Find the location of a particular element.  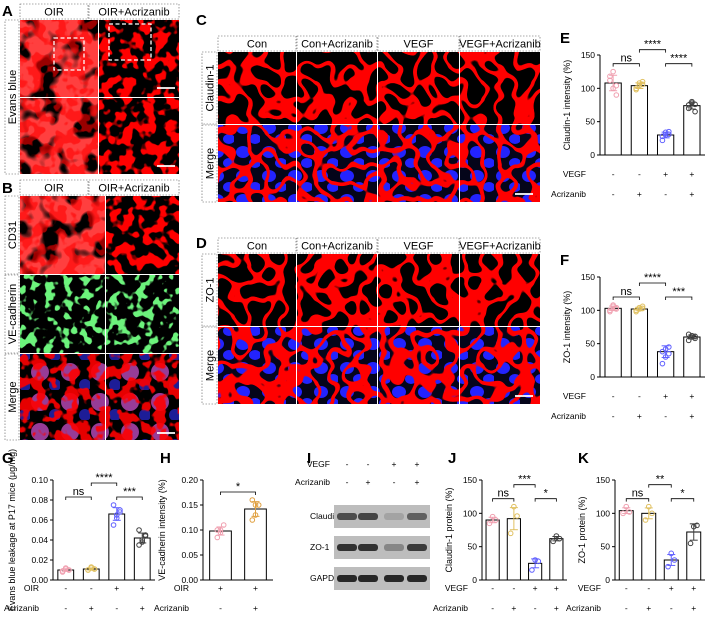

b-merge-oir is located at coordinates (62, 397).